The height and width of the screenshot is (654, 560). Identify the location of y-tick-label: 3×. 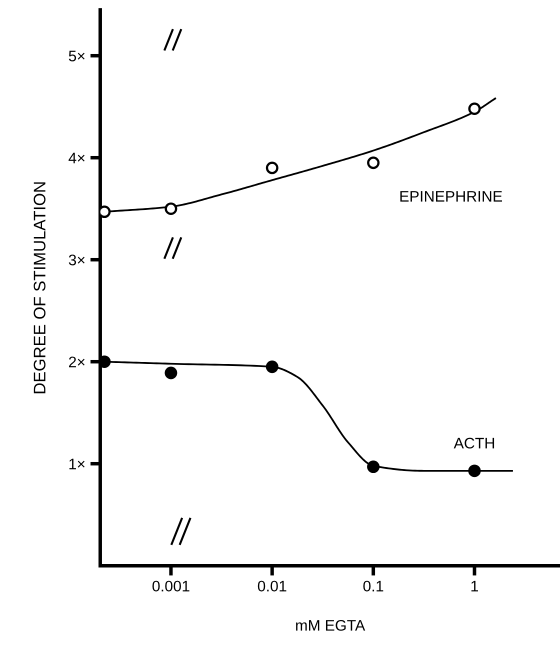
(76, 260).